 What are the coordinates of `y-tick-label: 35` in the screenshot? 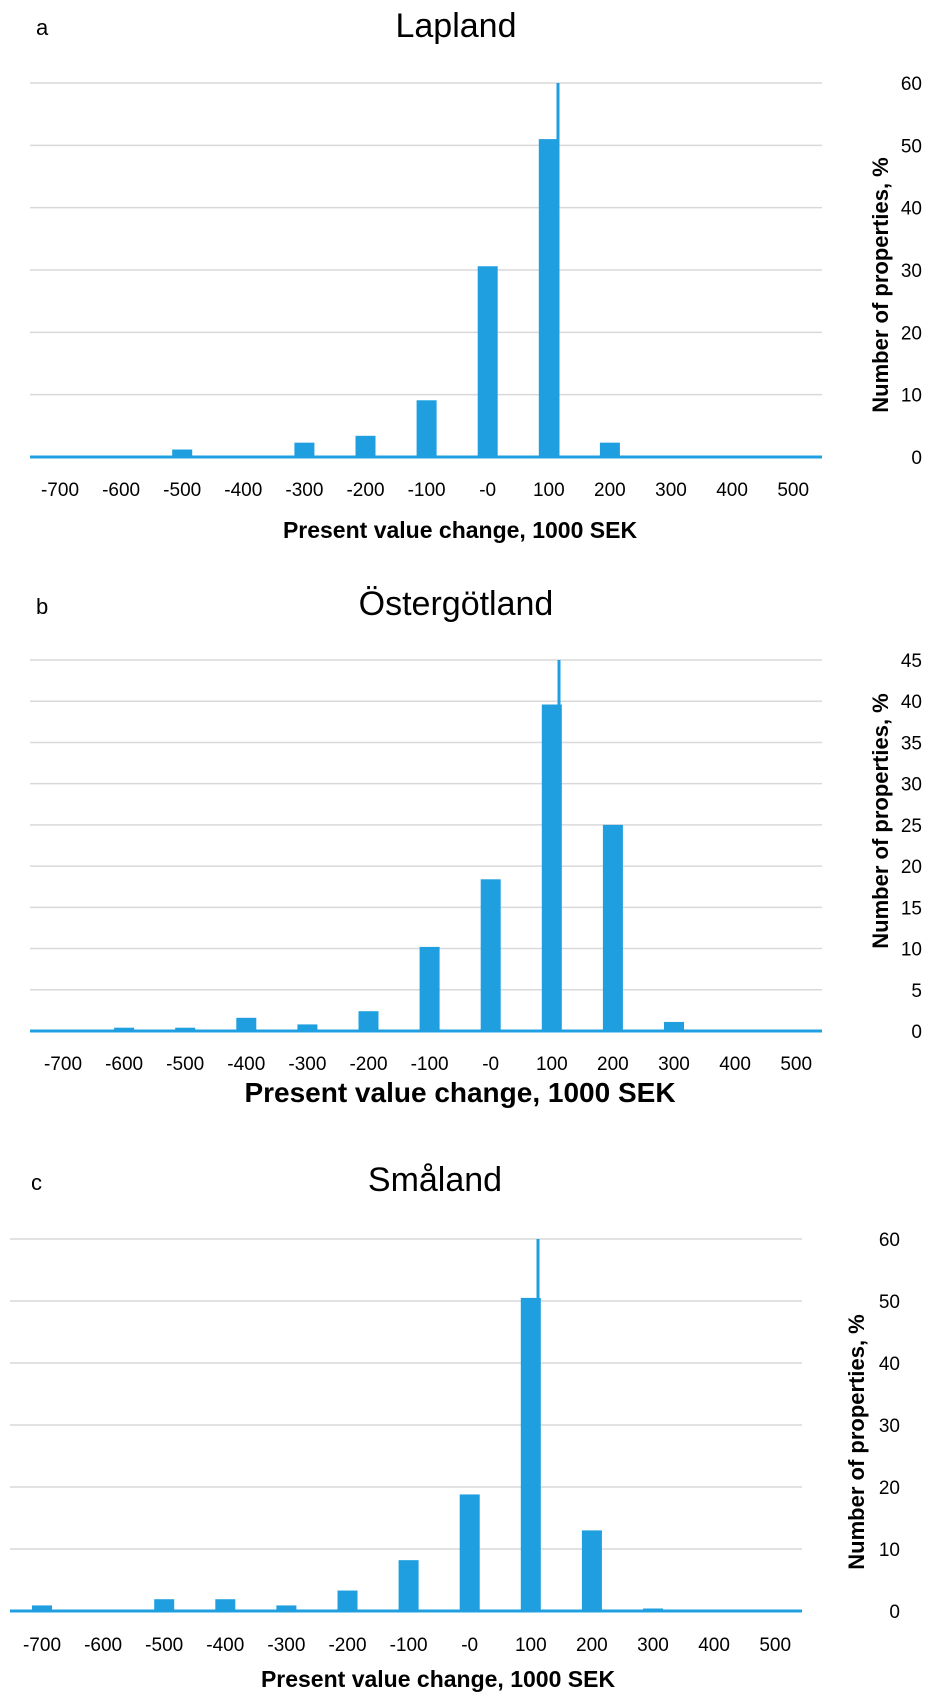 It's located at (911, 743).